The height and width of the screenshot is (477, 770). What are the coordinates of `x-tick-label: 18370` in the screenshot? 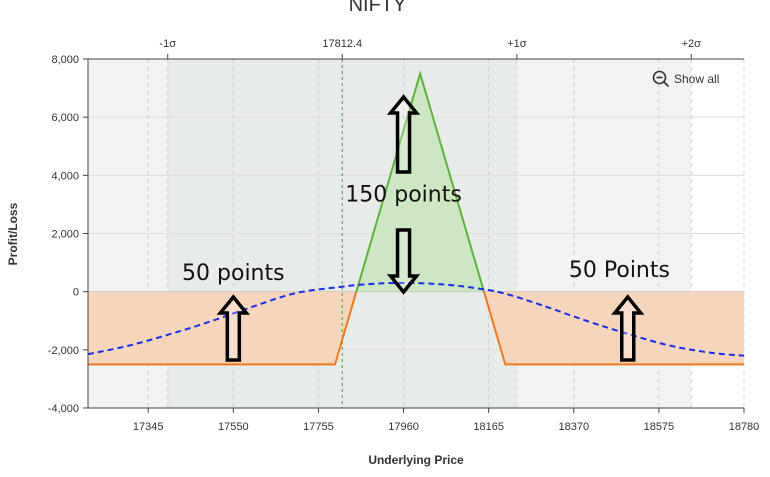 It's located at (573, 427).